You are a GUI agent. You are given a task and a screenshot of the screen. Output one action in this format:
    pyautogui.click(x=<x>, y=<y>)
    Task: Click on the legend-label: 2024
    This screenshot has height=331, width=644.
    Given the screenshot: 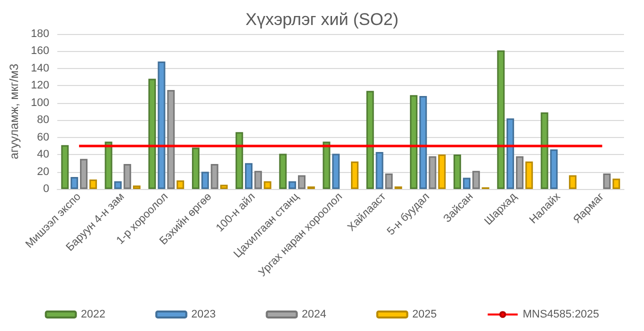 What is the action you would take?
    pyautogui.click(x=314, y=314)
    